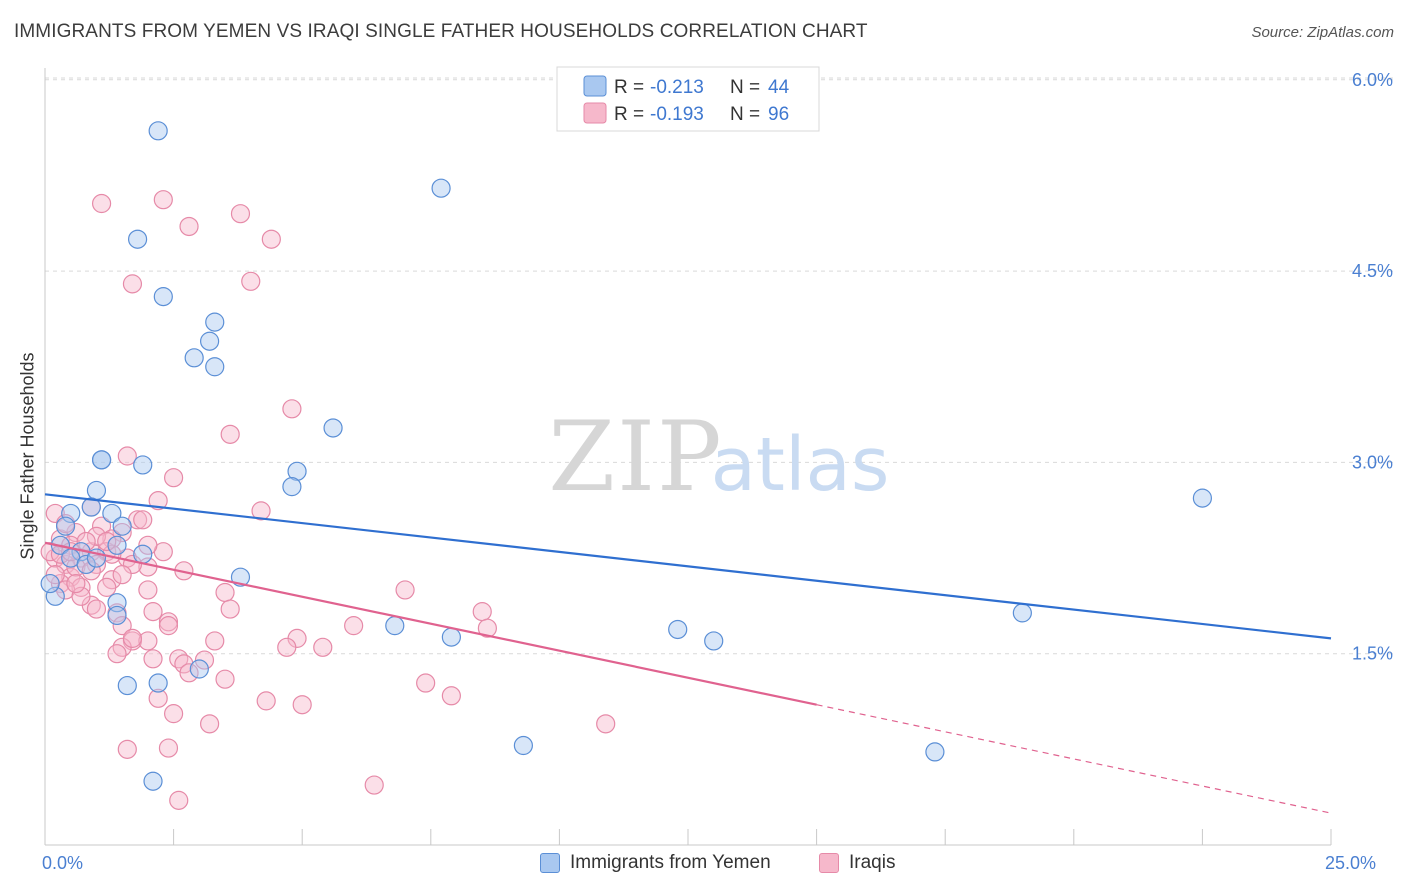 The width and height of the screenshot is (1406, 892). Describe the element at coordinates (779, 87) in the screenshot. I see `legend-n-value-yemen: 44` at that location.